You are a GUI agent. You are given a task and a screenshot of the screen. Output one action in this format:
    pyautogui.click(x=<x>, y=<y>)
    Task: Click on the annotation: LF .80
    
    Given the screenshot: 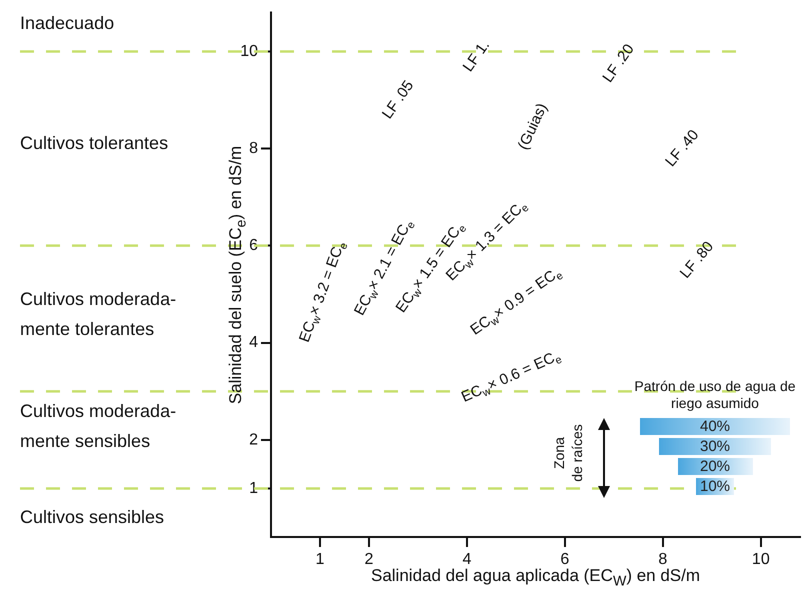 What is the action you would take?
    pyautogui.click(x=697, y=260)
    